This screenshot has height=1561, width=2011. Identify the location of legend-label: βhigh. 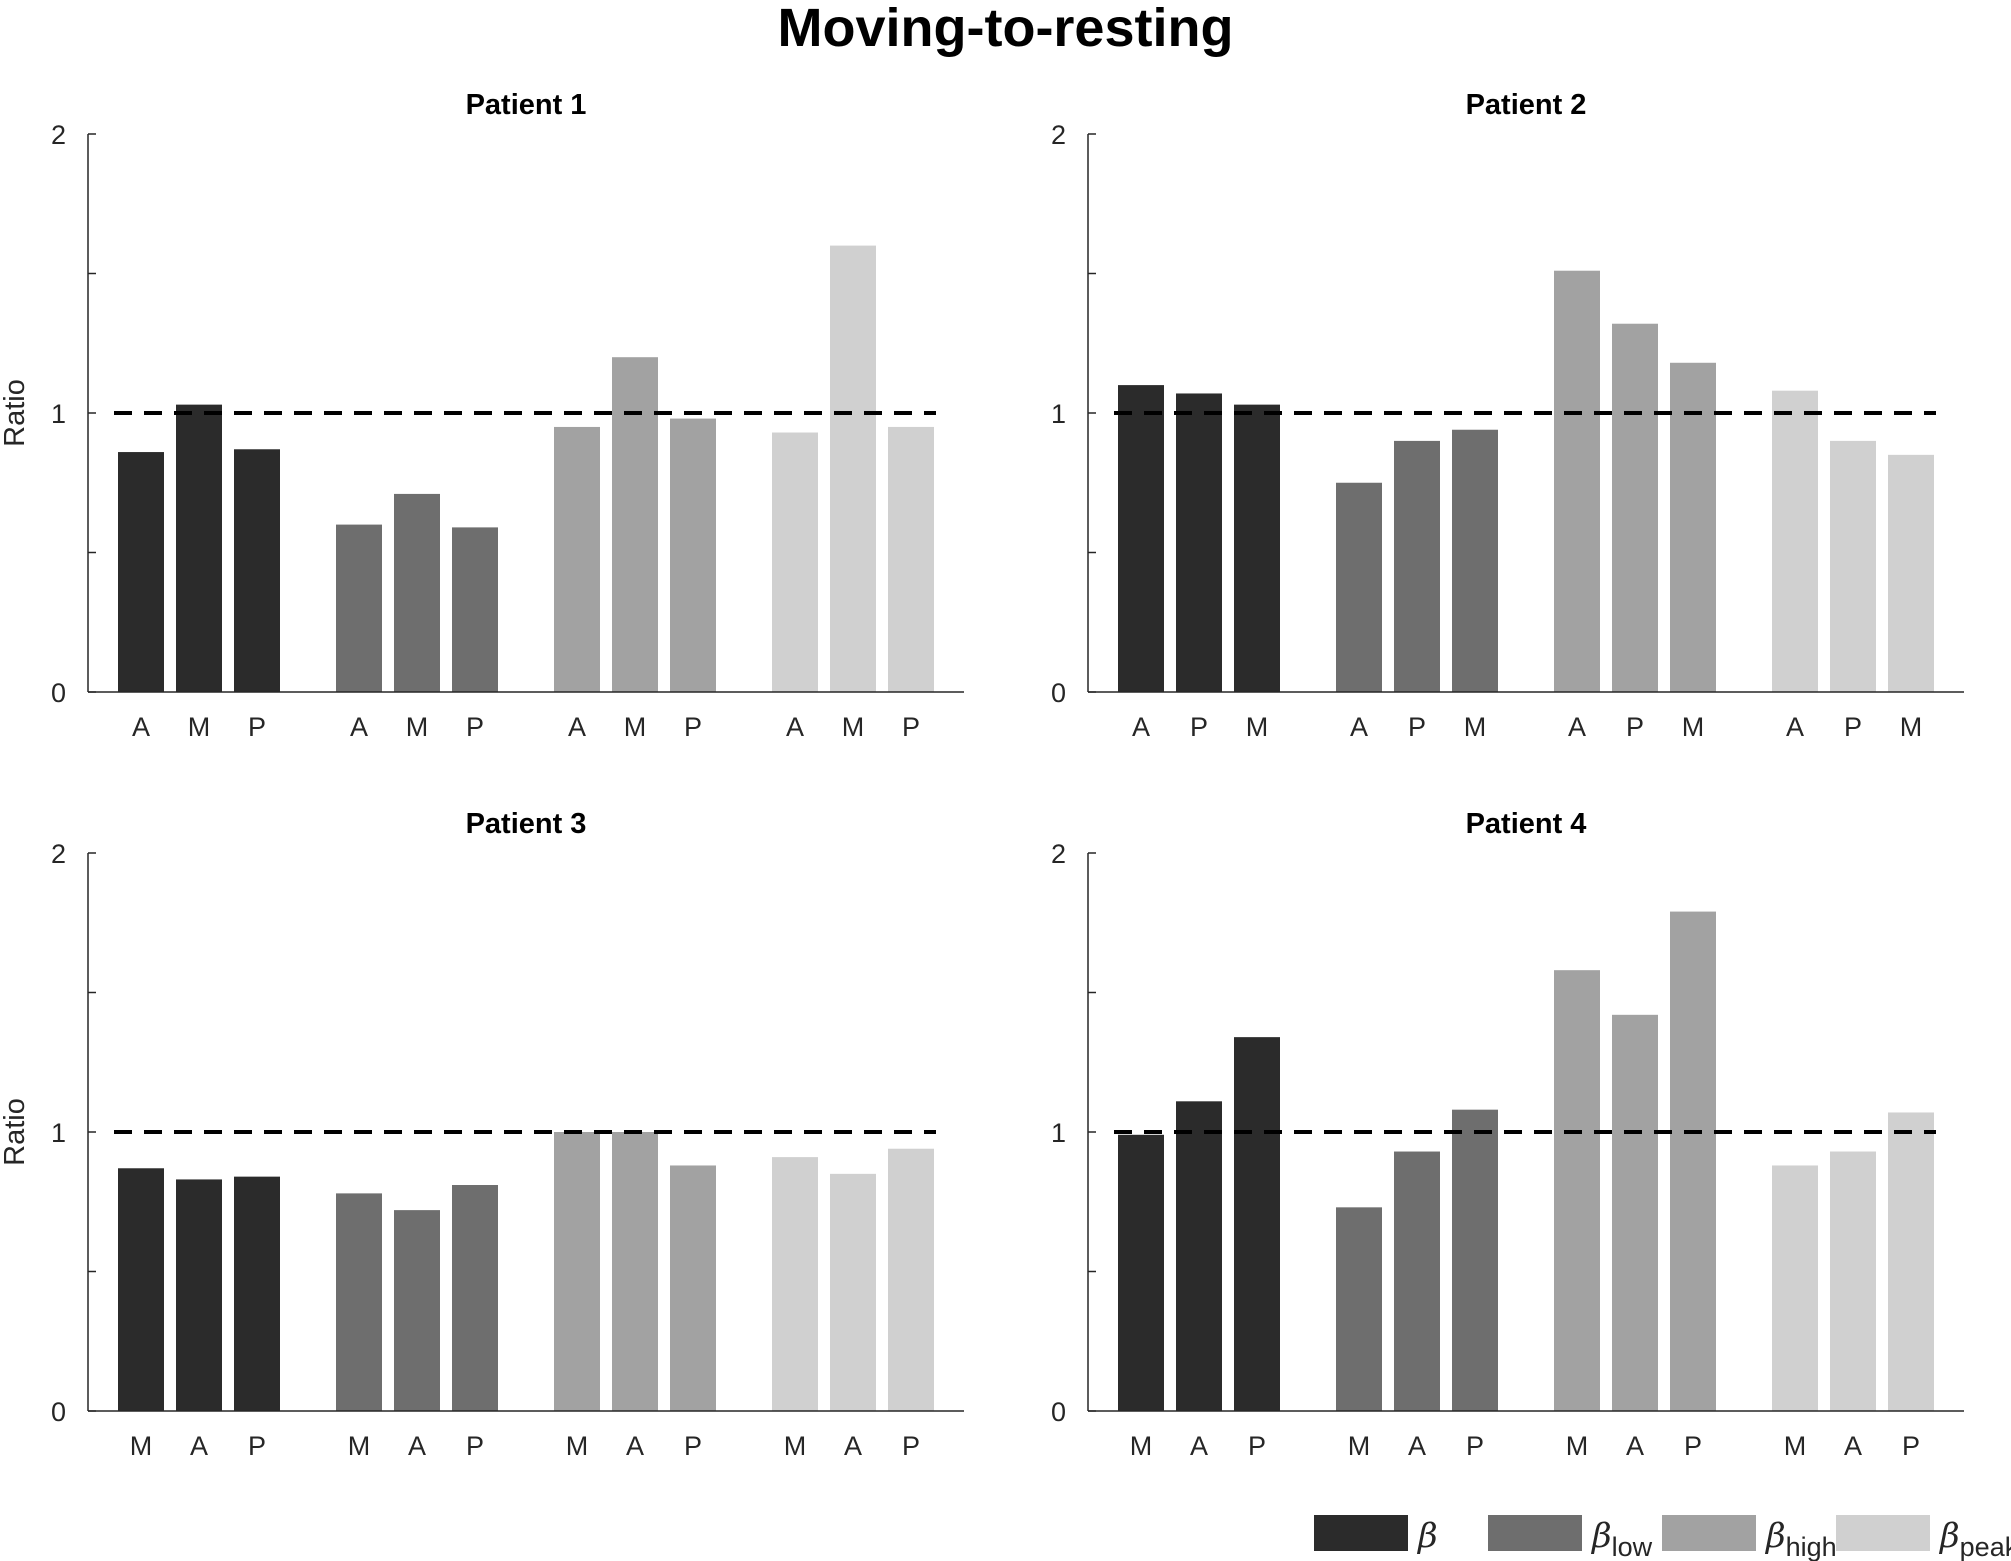
(1800, 1538).